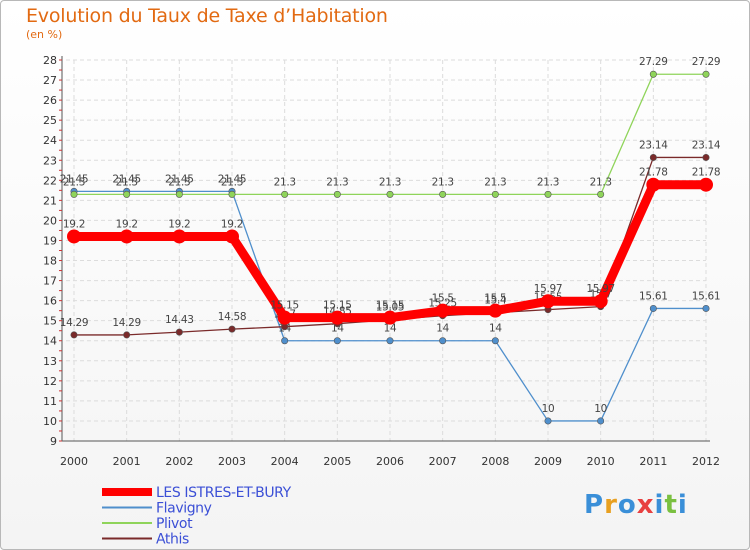  I want to click on logo-letter: o, so click(627, 505).